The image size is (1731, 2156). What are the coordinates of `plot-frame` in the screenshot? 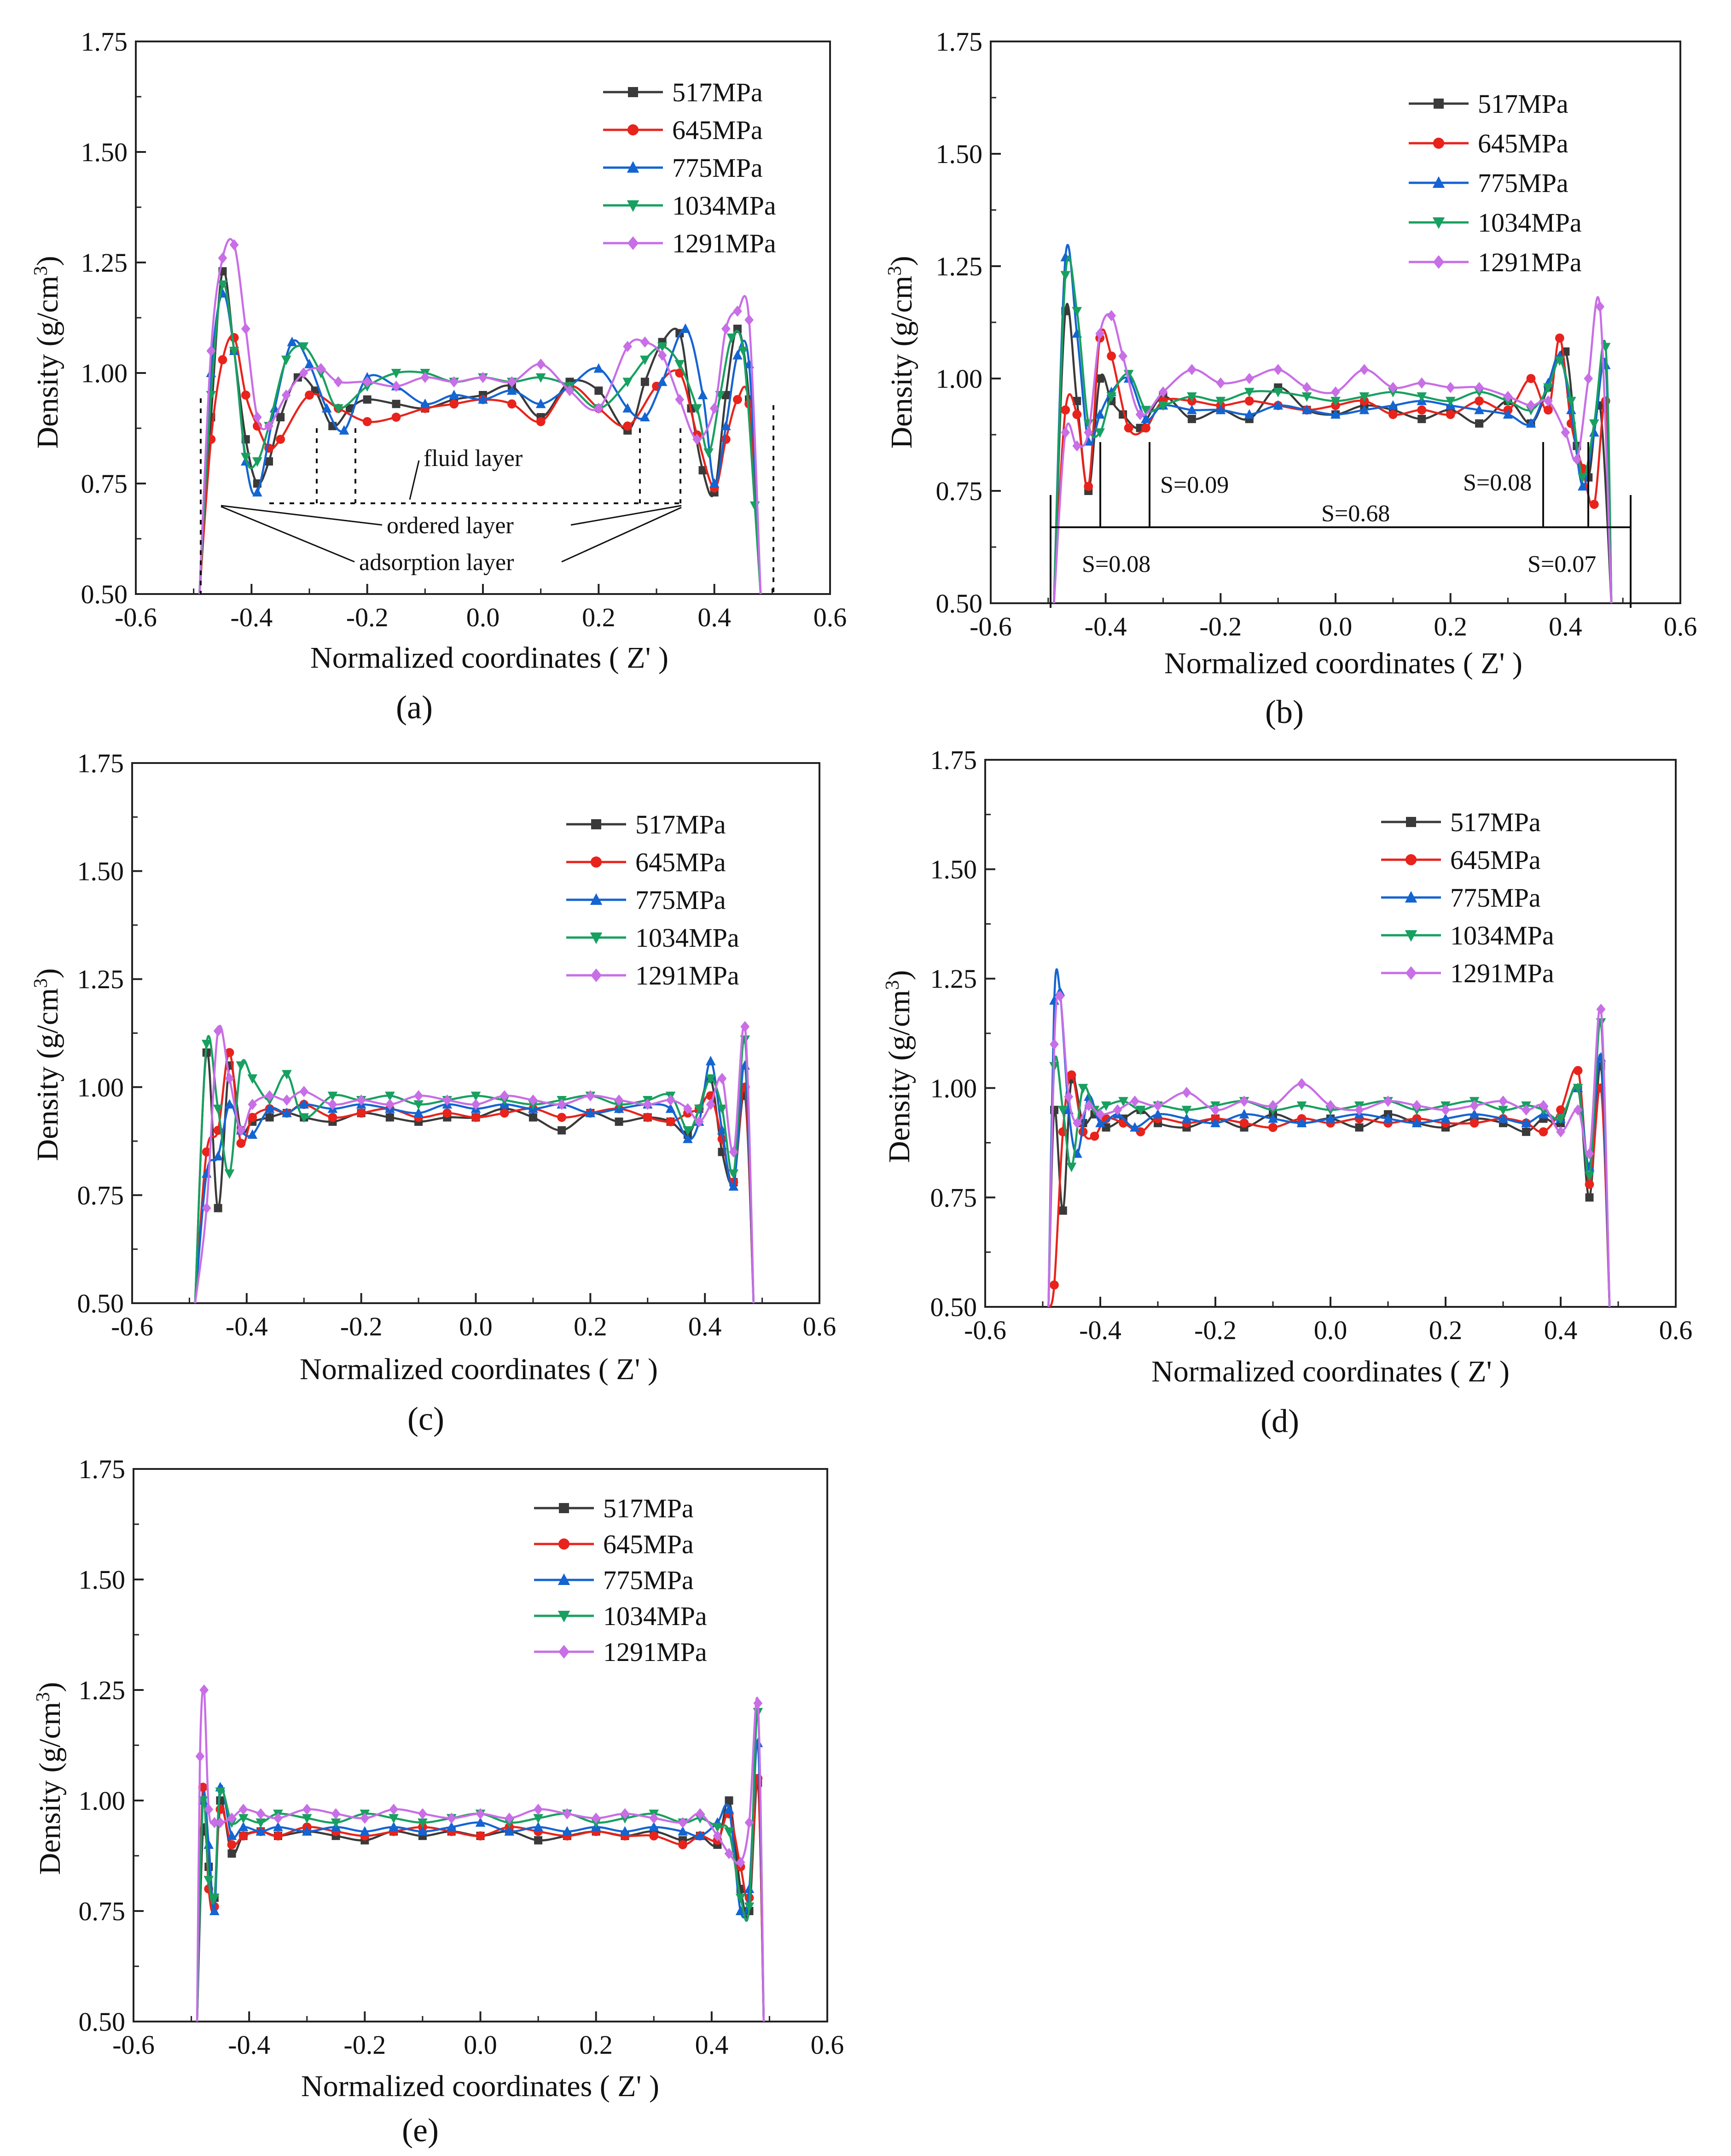 It's located at (476, 1033).